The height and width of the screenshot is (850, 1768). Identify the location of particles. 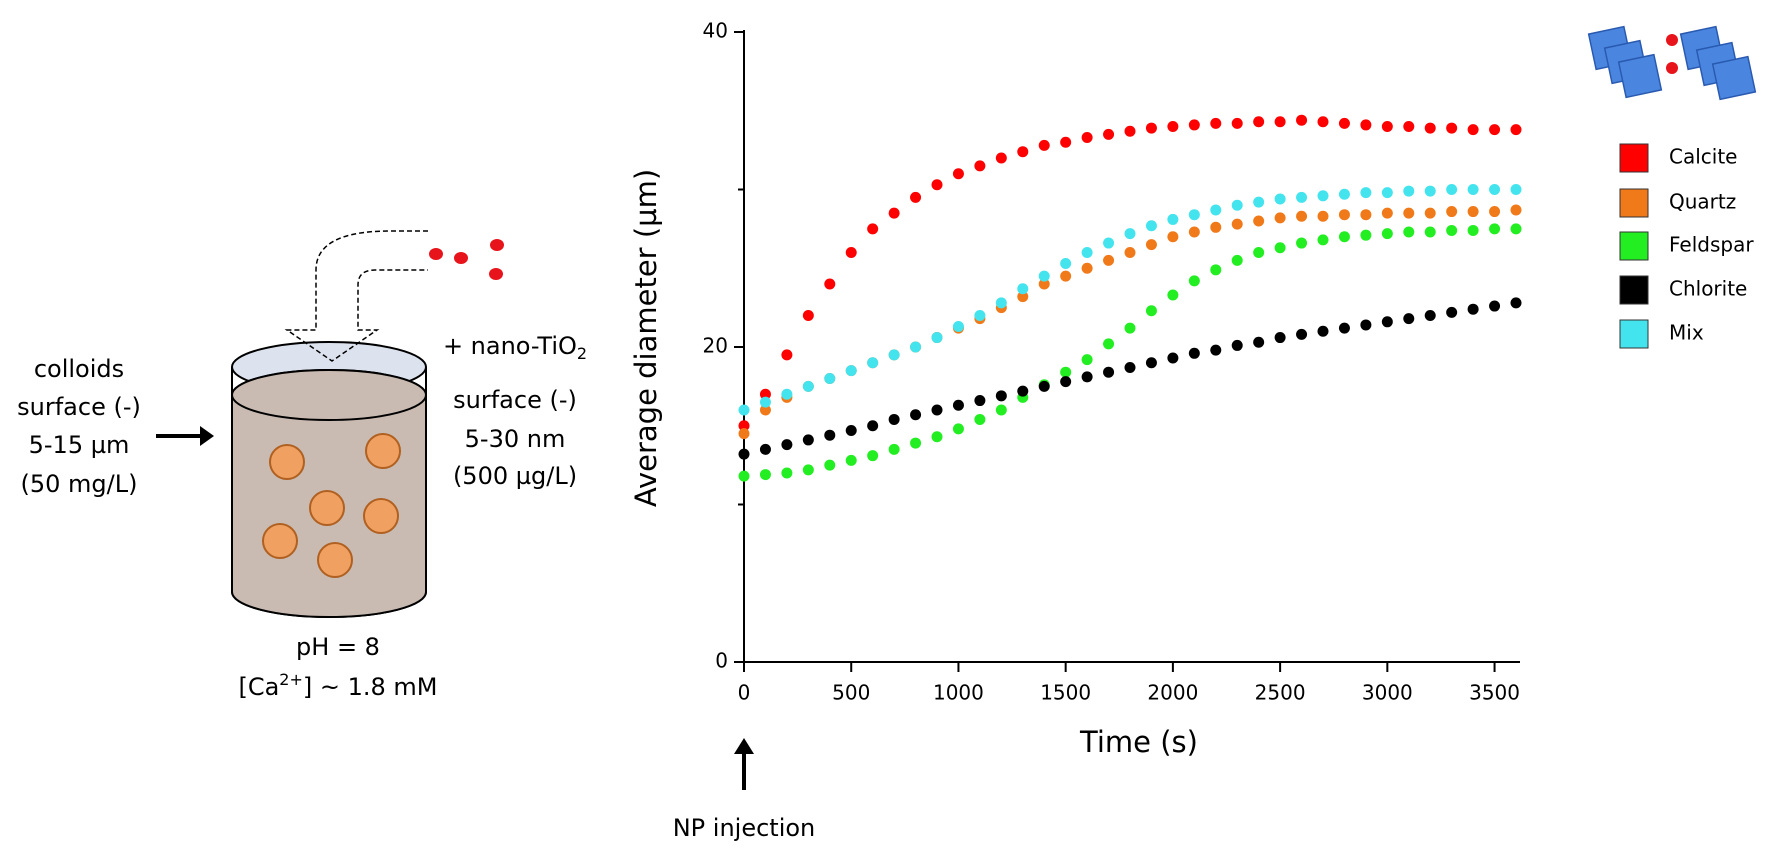
(331, 505).